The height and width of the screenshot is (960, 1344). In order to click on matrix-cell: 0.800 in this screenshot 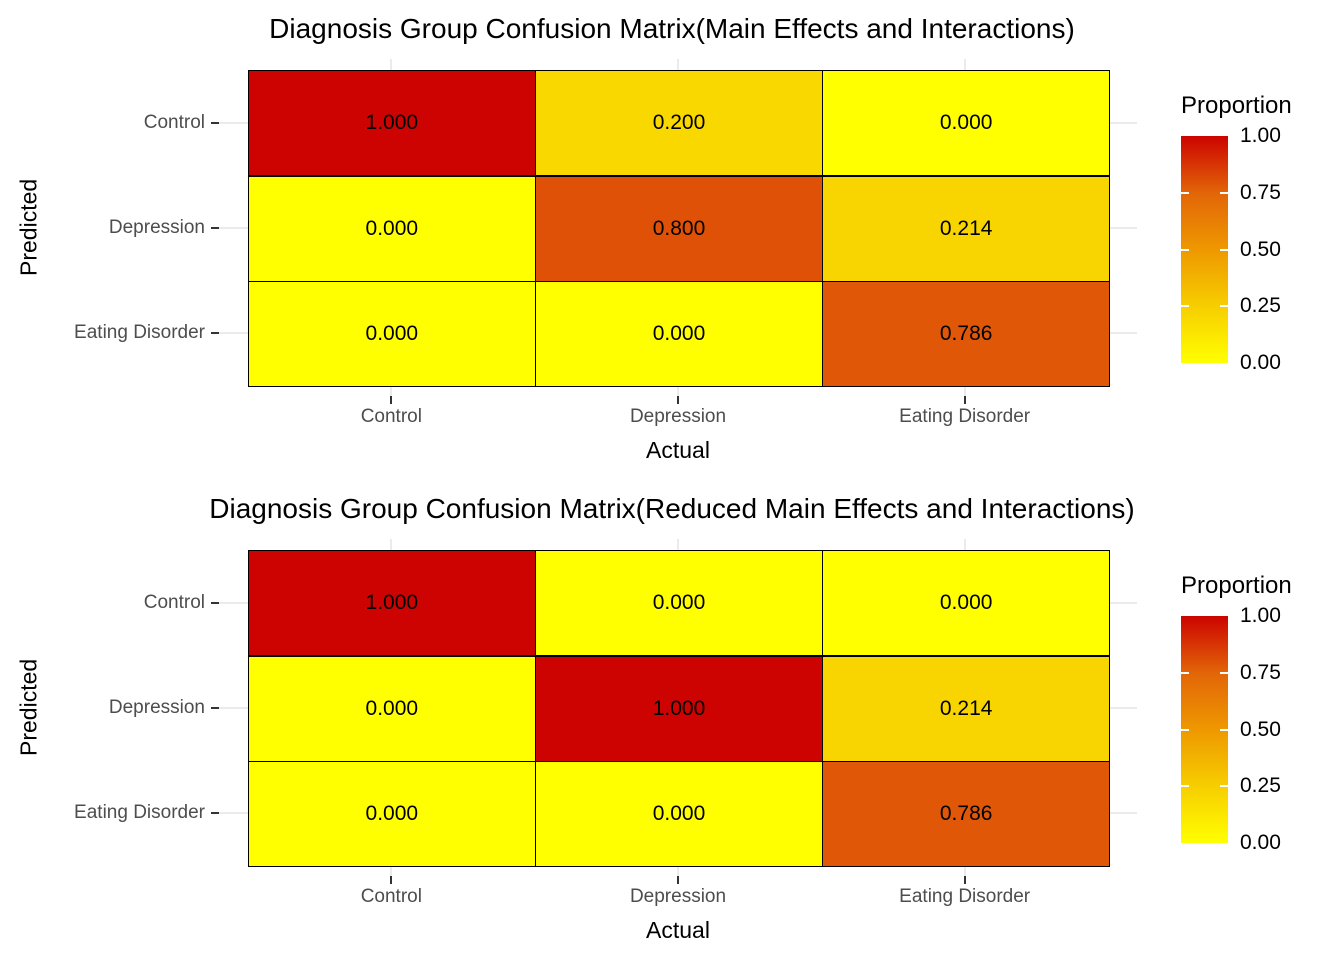, I will do `click(679, 228)`.